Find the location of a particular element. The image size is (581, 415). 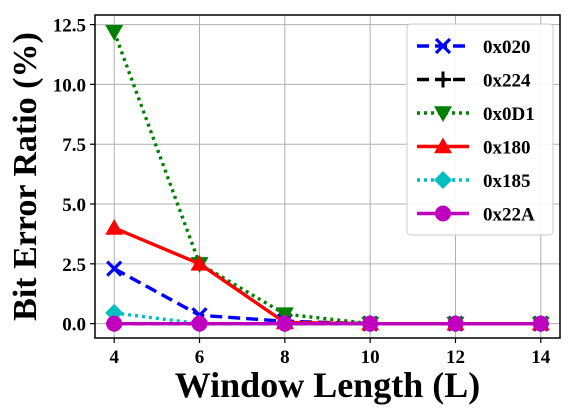

x-tick-label: 8 is located at coordinates (285, 357).